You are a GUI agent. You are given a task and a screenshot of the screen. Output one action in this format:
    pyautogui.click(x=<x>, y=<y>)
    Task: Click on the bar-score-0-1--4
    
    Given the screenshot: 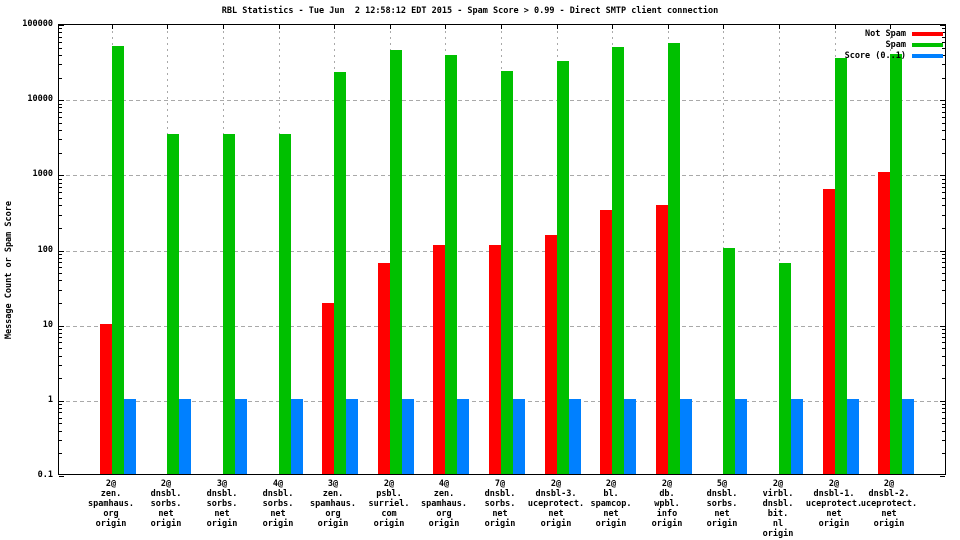 What is the action you would take?
    pyautogui.click(x=297, y=436)
    